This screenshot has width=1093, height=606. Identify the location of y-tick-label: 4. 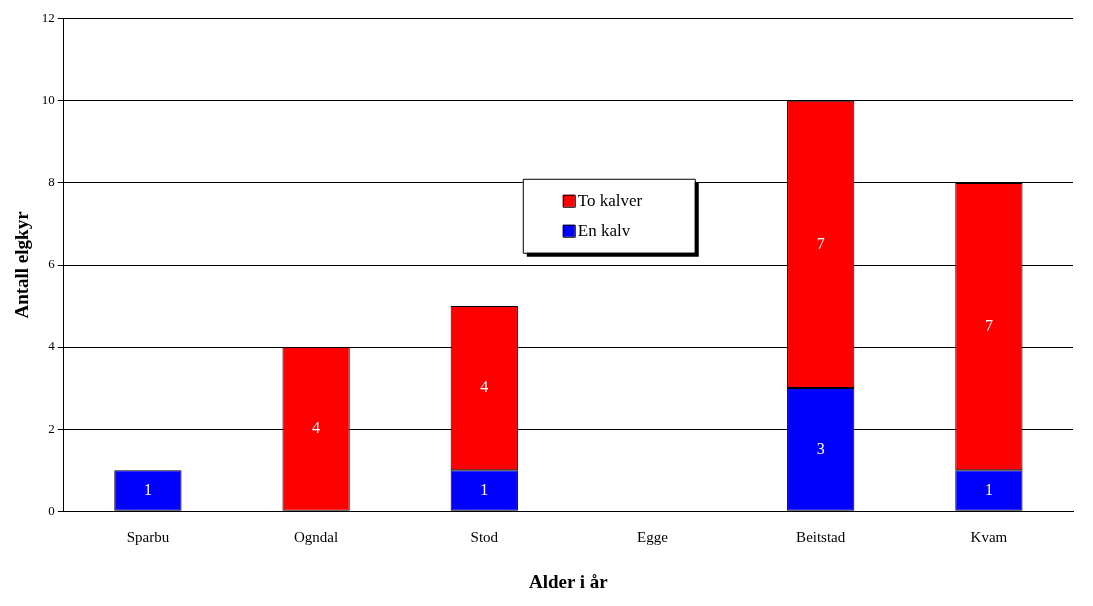
(52, 346).